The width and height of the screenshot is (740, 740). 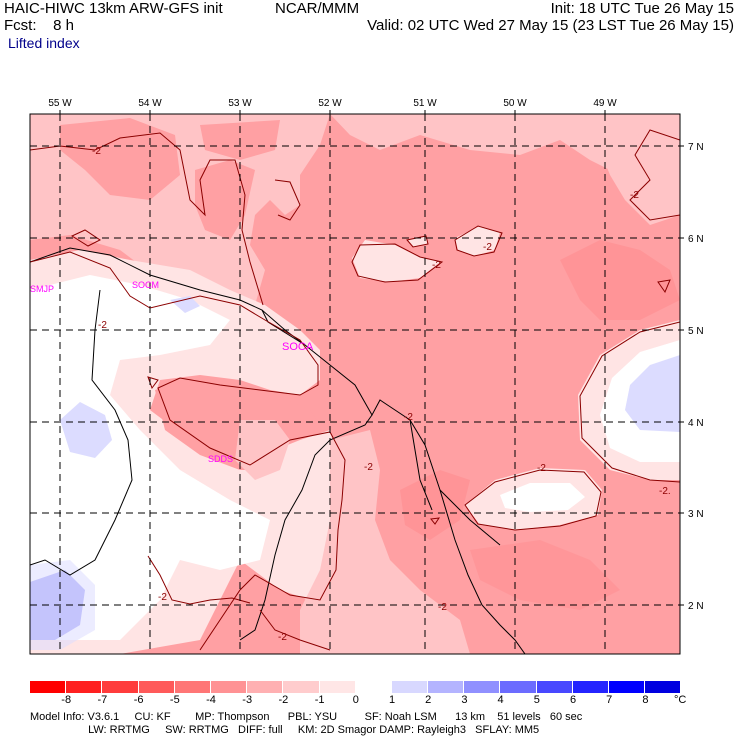 I want to click on lat-label: 4 N, so click(x=696, y=423).